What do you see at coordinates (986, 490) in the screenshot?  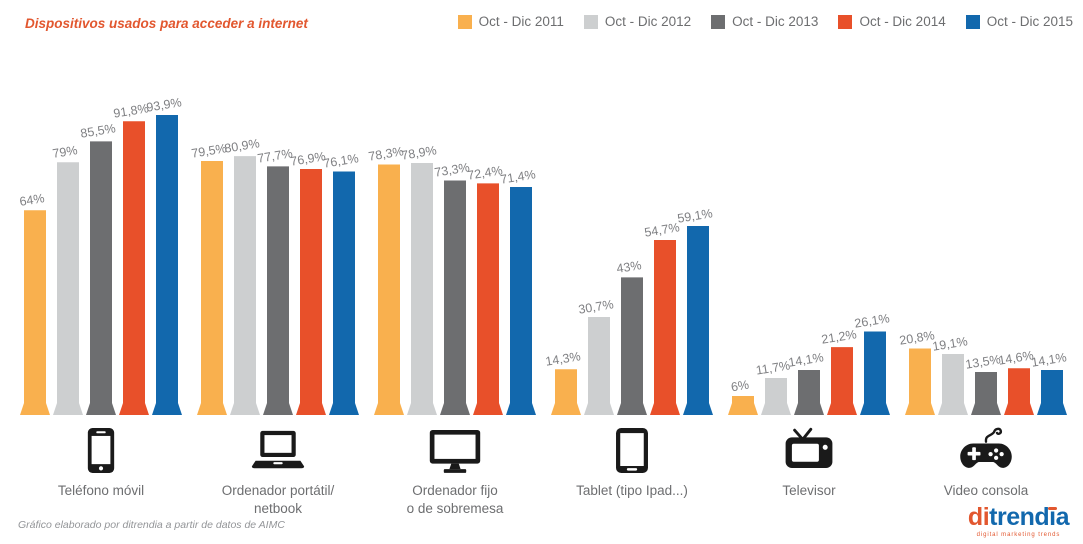 I see `device-label: Video consola` at bounding box center [986, 490].